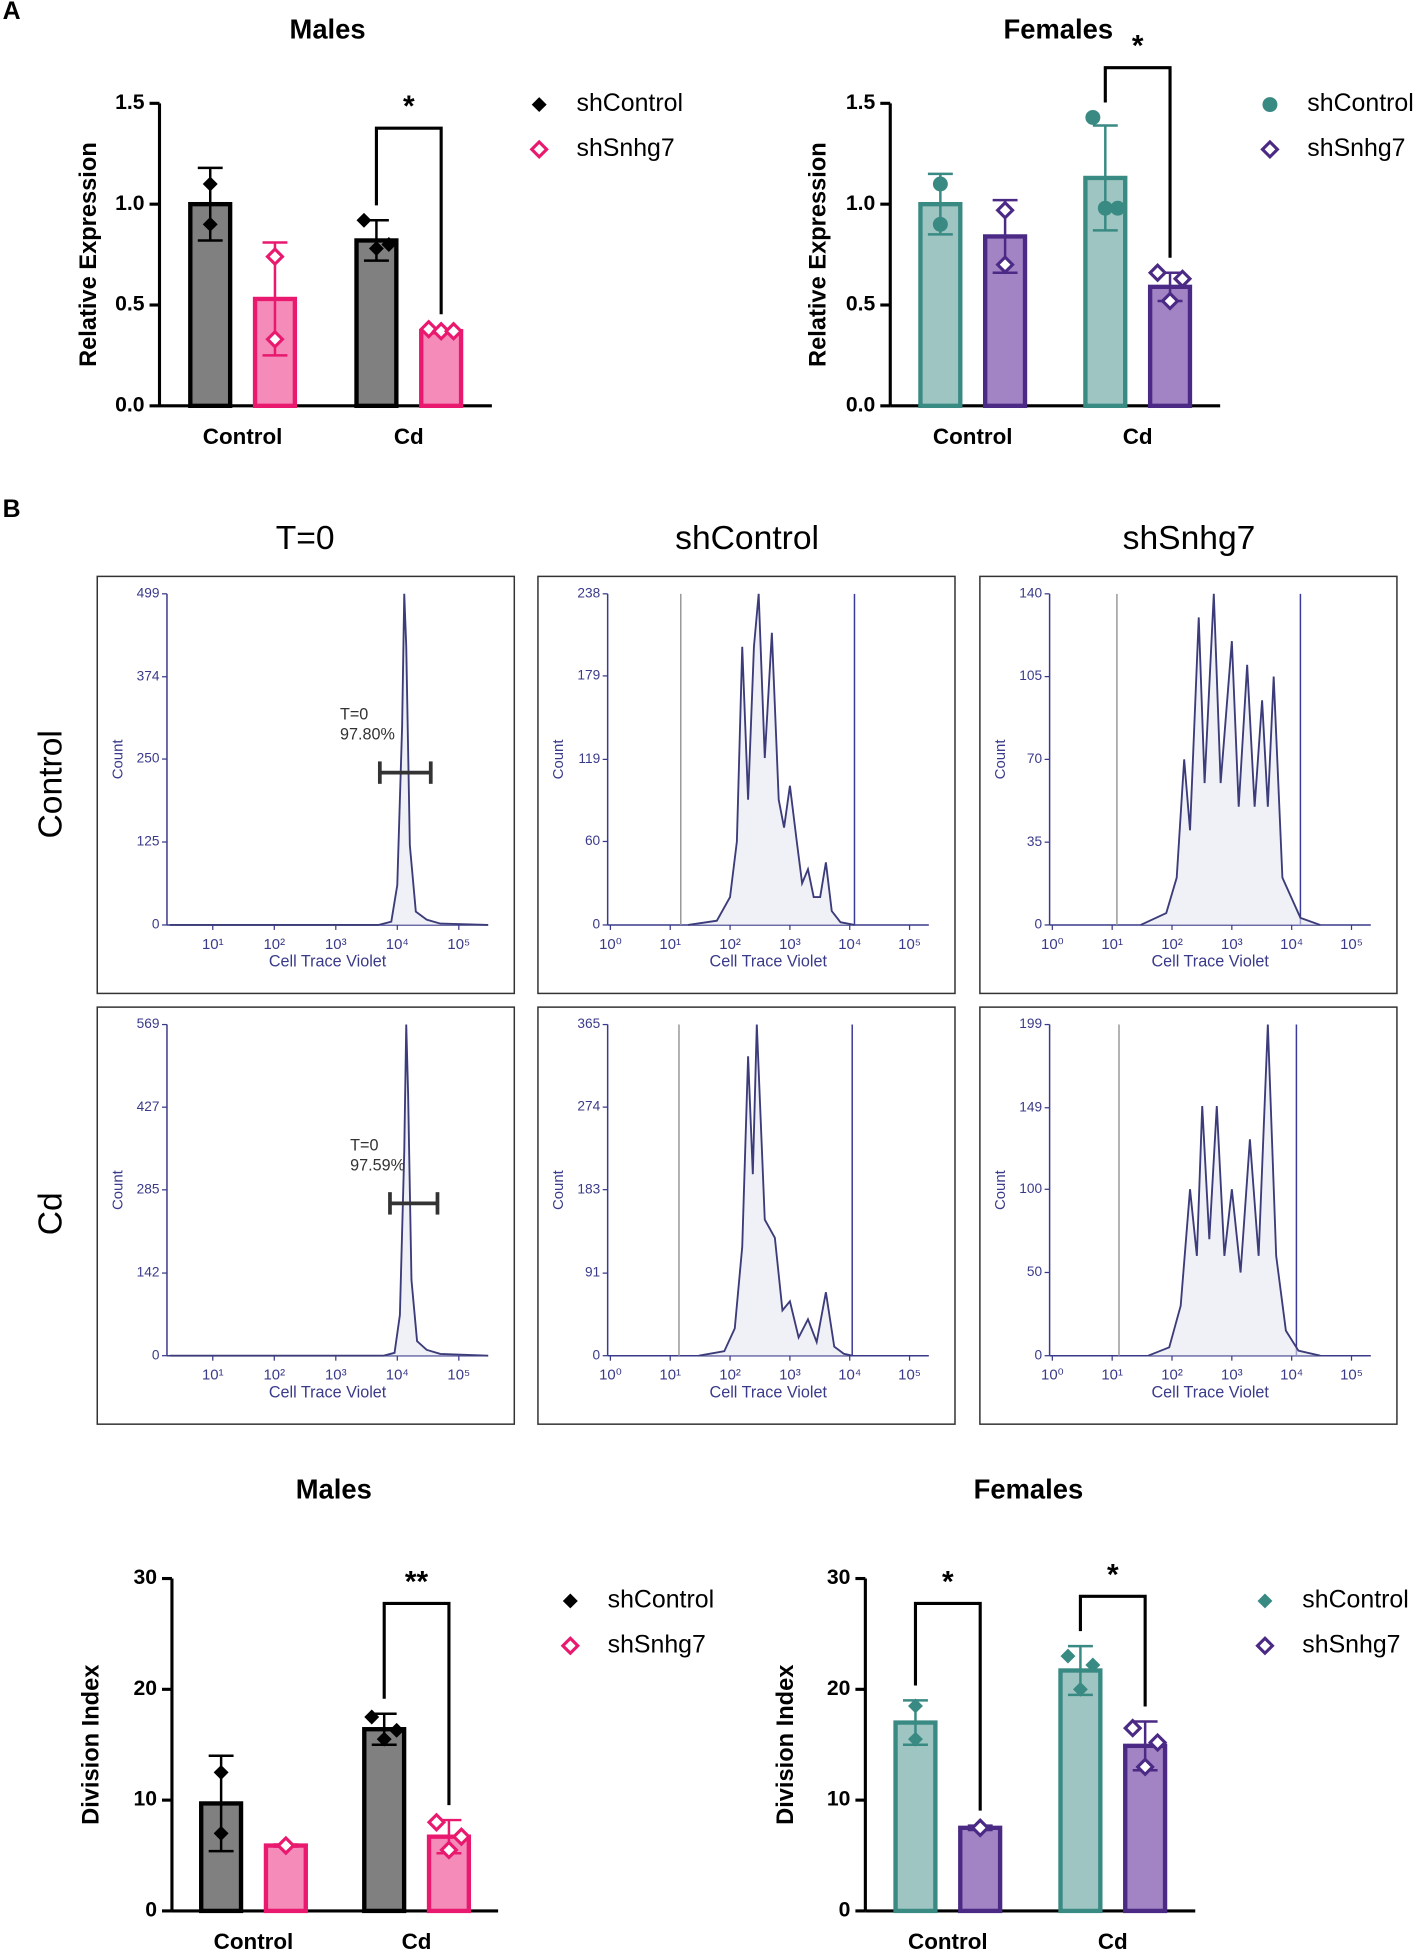 The image size is (1417, 1952). What do you see at coordinates (861, 304) in the screenshot?
I see `y-tick-label: 0.5` at bounding box center [861, 304].